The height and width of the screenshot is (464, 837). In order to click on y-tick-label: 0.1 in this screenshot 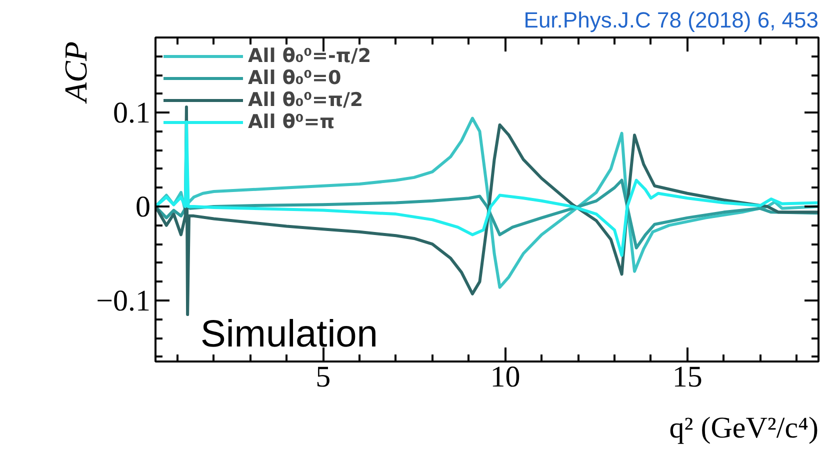, I will do `click(131, 113)`.